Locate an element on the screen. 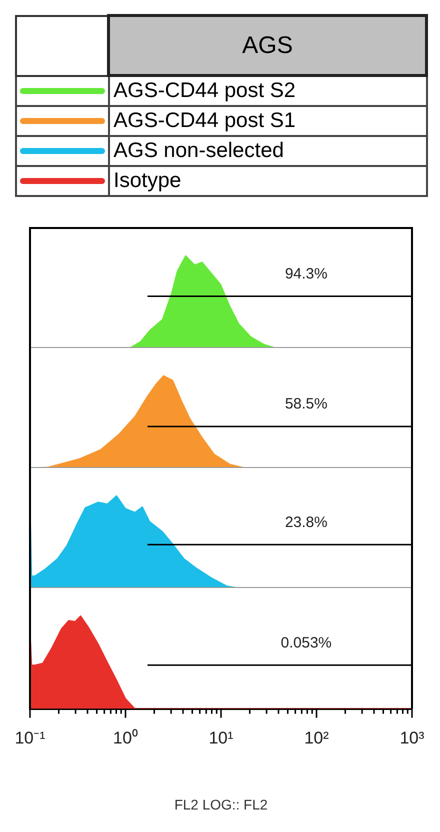 This screenshot has width=440, height=832. x-axis-title: FL2 LOG:: FL2 is located at coordinates (221, 804).